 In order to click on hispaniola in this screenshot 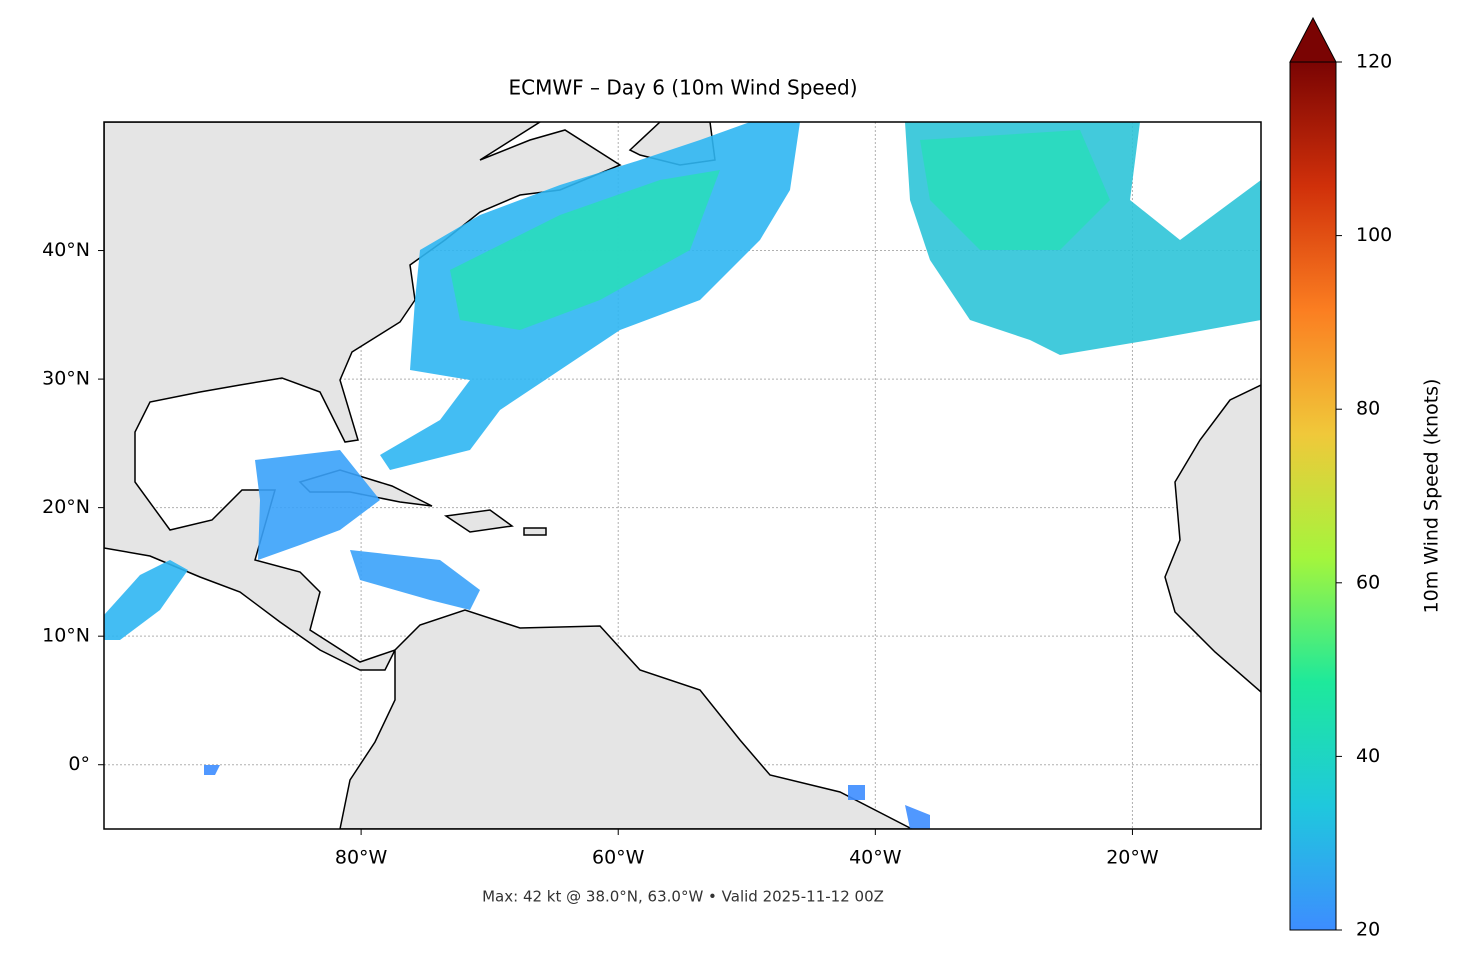, I will do `click(478, 521)`.